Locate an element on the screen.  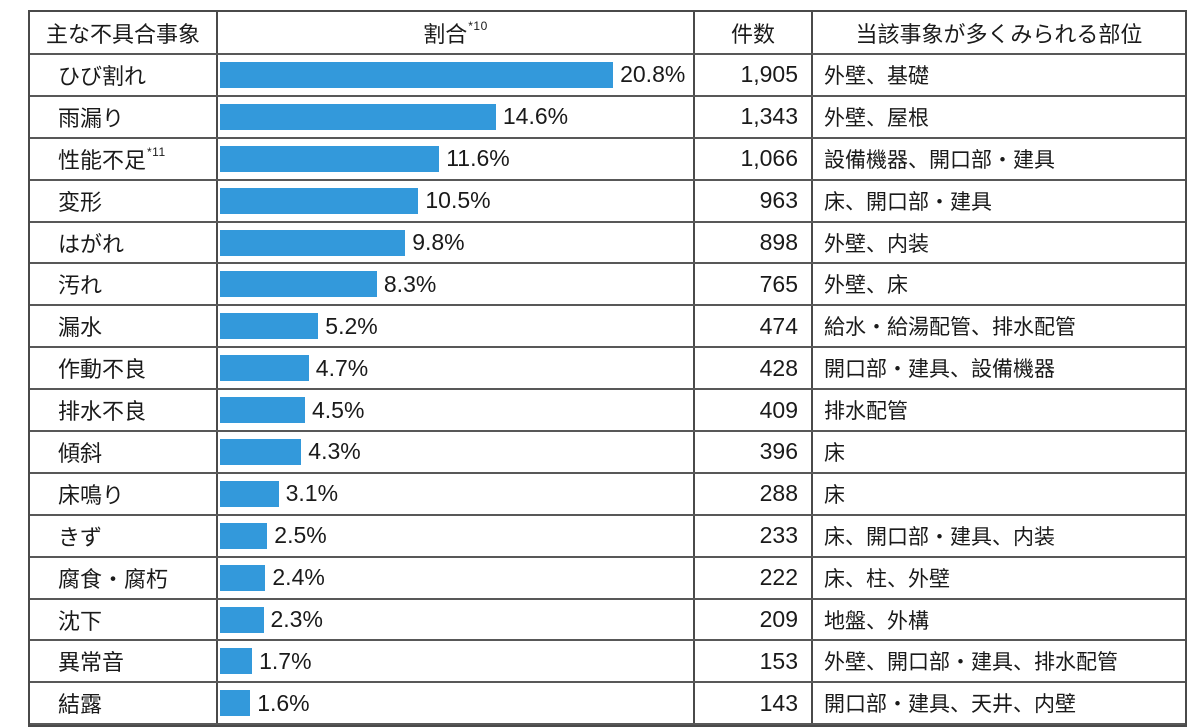
table-row: はがれ 9.8% 898 外壁、内装 is located at coordinates (607, 243).